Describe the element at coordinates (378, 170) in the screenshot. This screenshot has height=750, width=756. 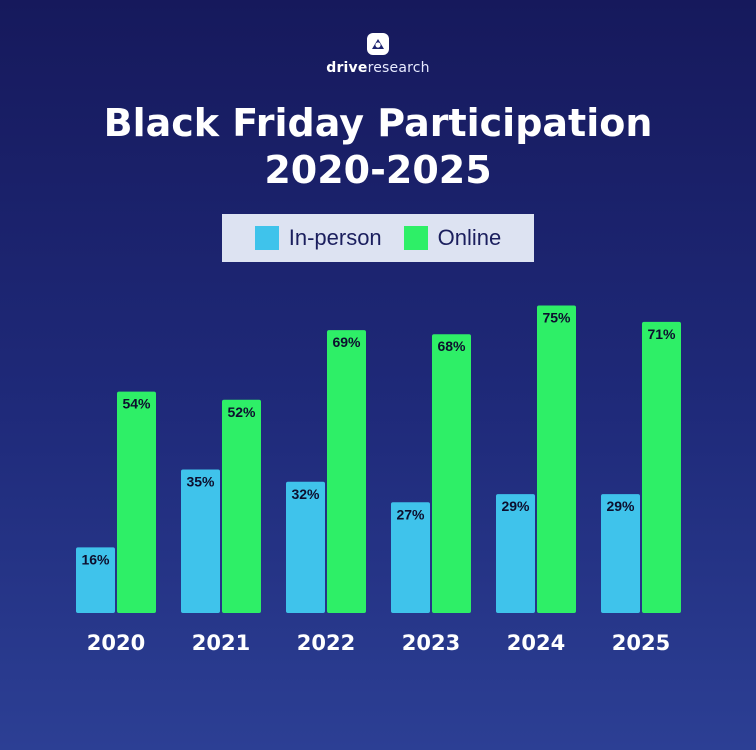
I see `chart-title-line-2: 2020-2025` at that location.